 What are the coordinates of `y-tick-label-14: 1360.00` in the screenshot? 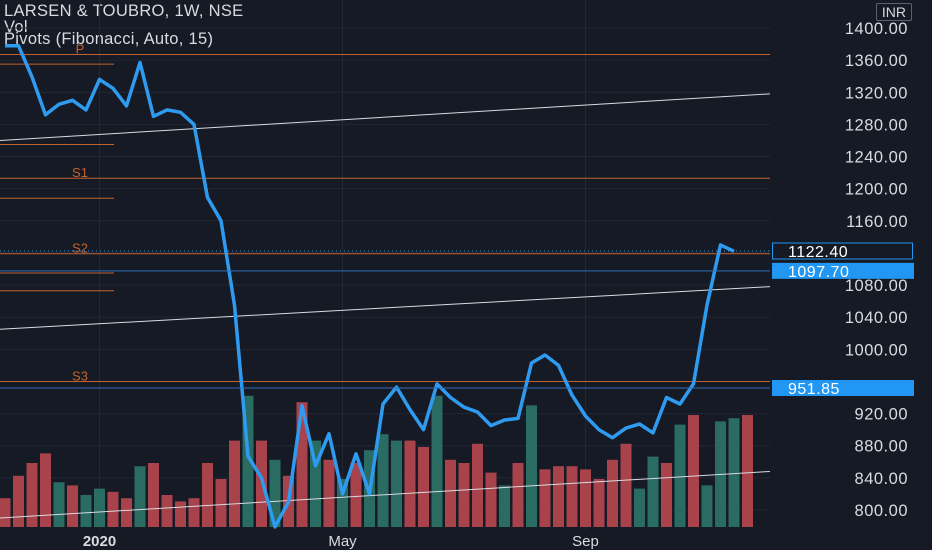 It's located at (876, 61).